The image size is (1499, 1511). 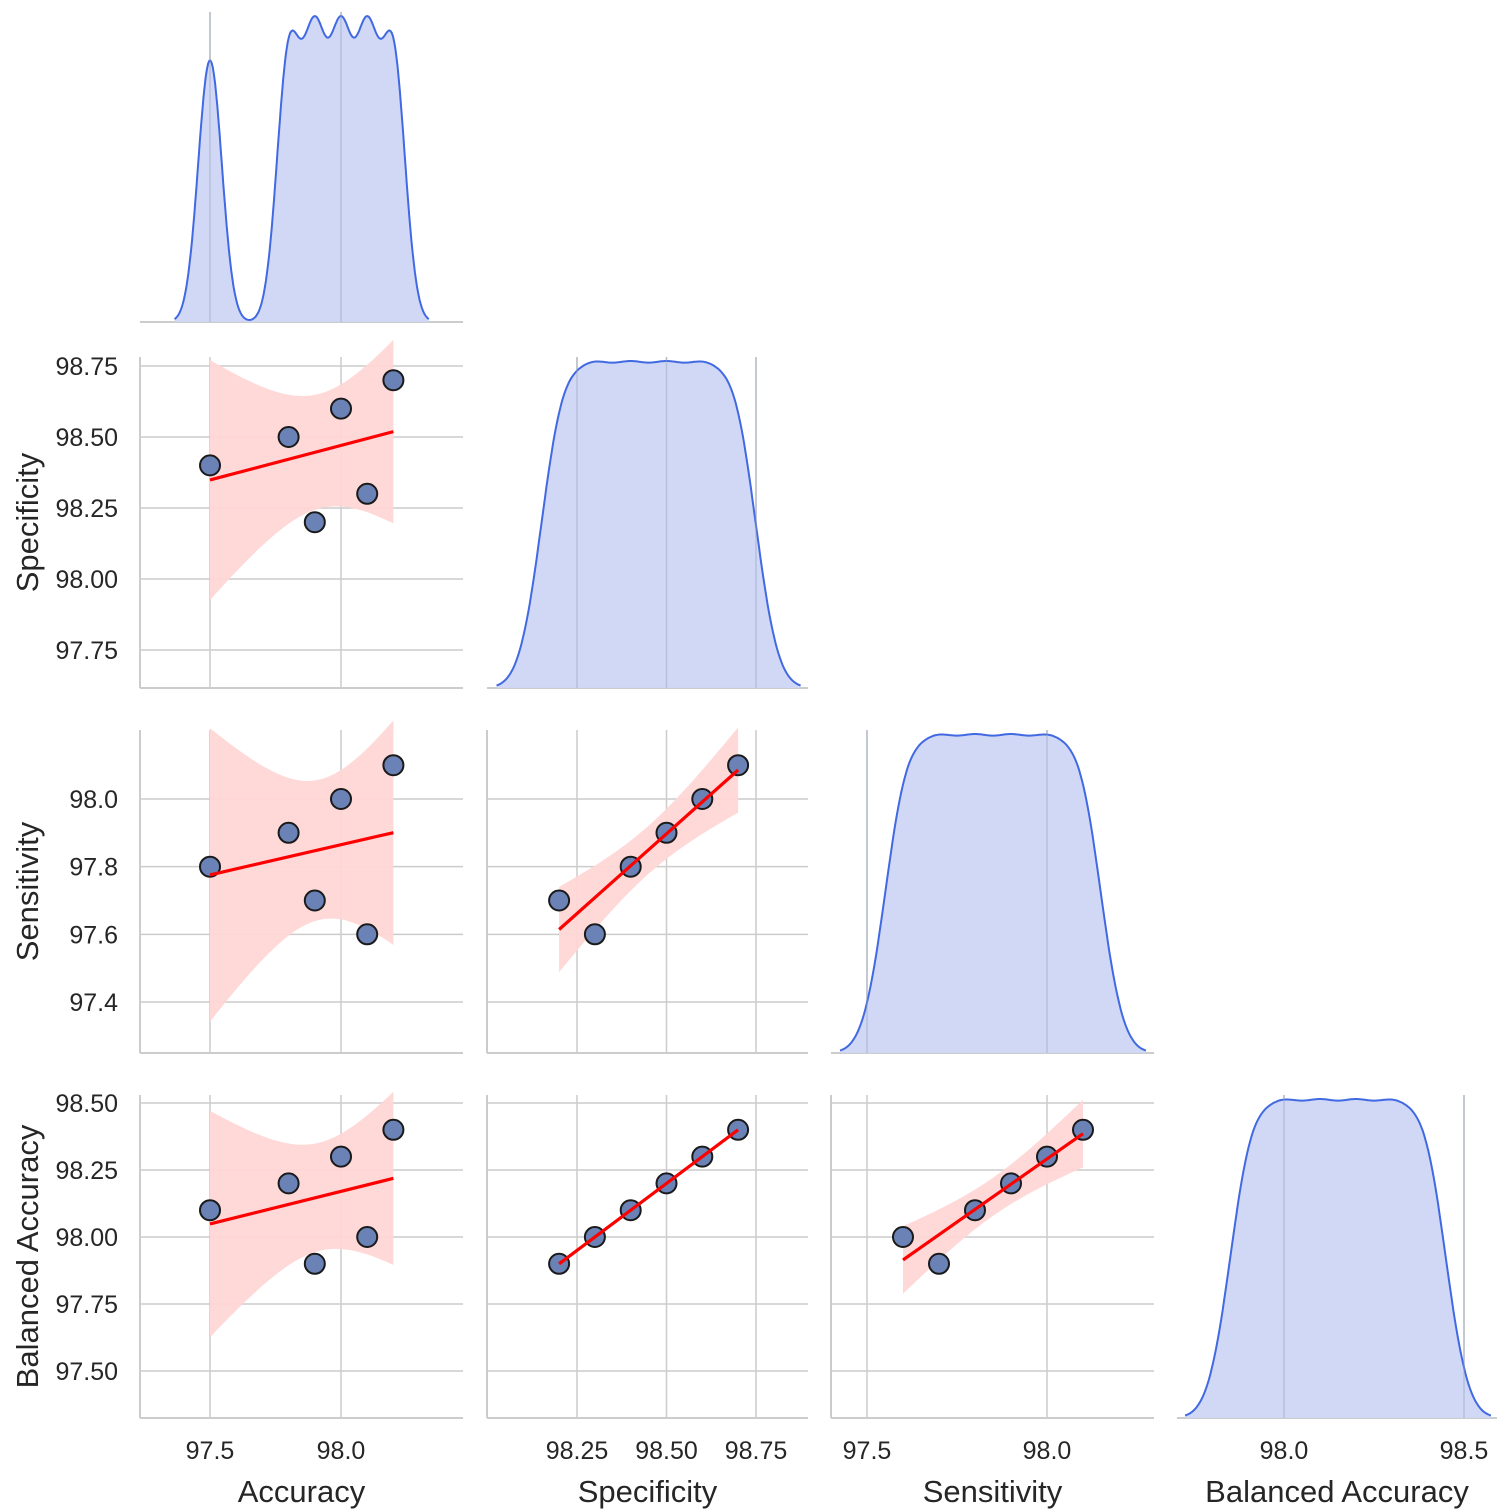 What do you see at coordinates (27, 522) in the screenshot?
I see `y-axis-label: Specificity` at bounding box center [27, 522].